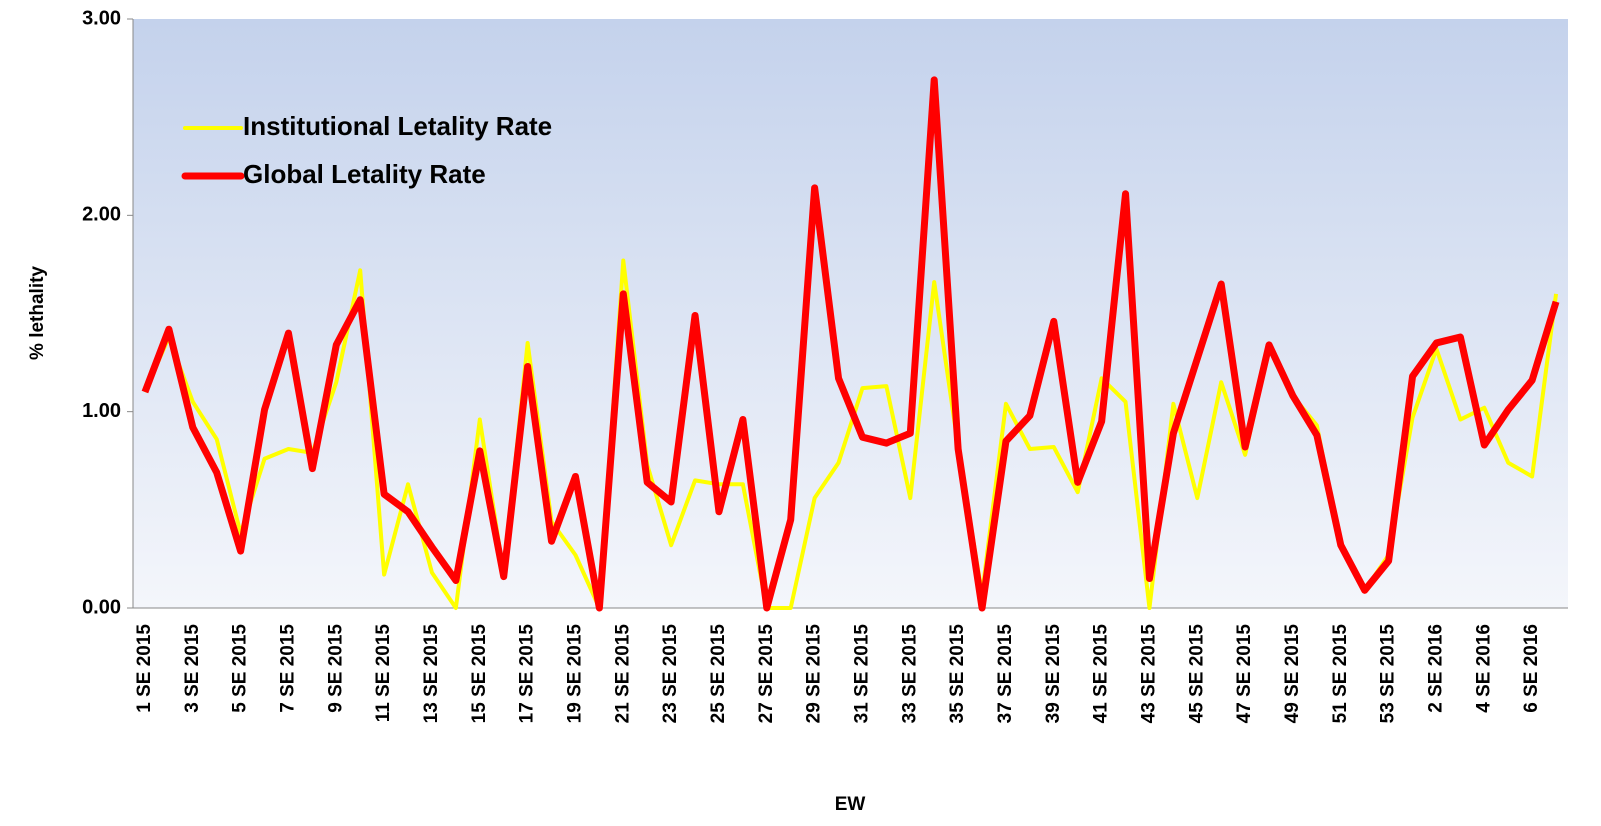  I want to click on x-tick-label: 33 SE 2015, so click(909, 674).